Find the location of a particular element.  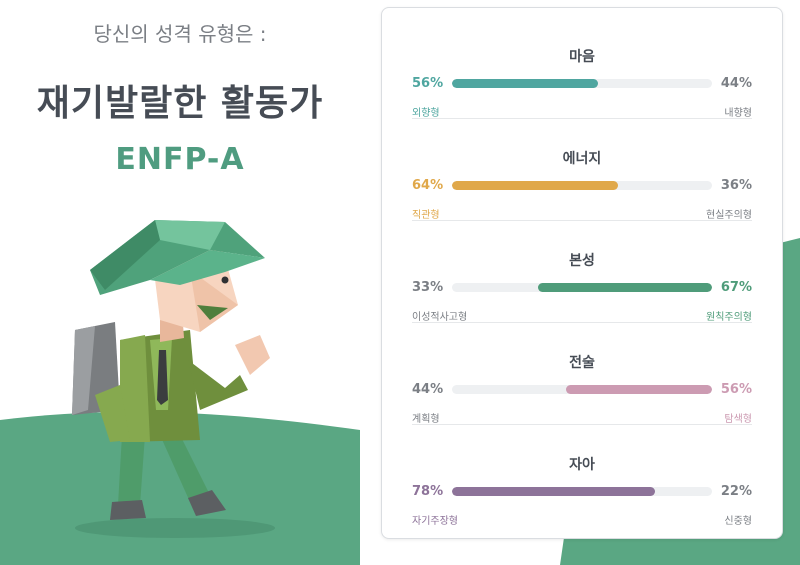

trait-title: 에너지 is located at coordinates (582, 159).